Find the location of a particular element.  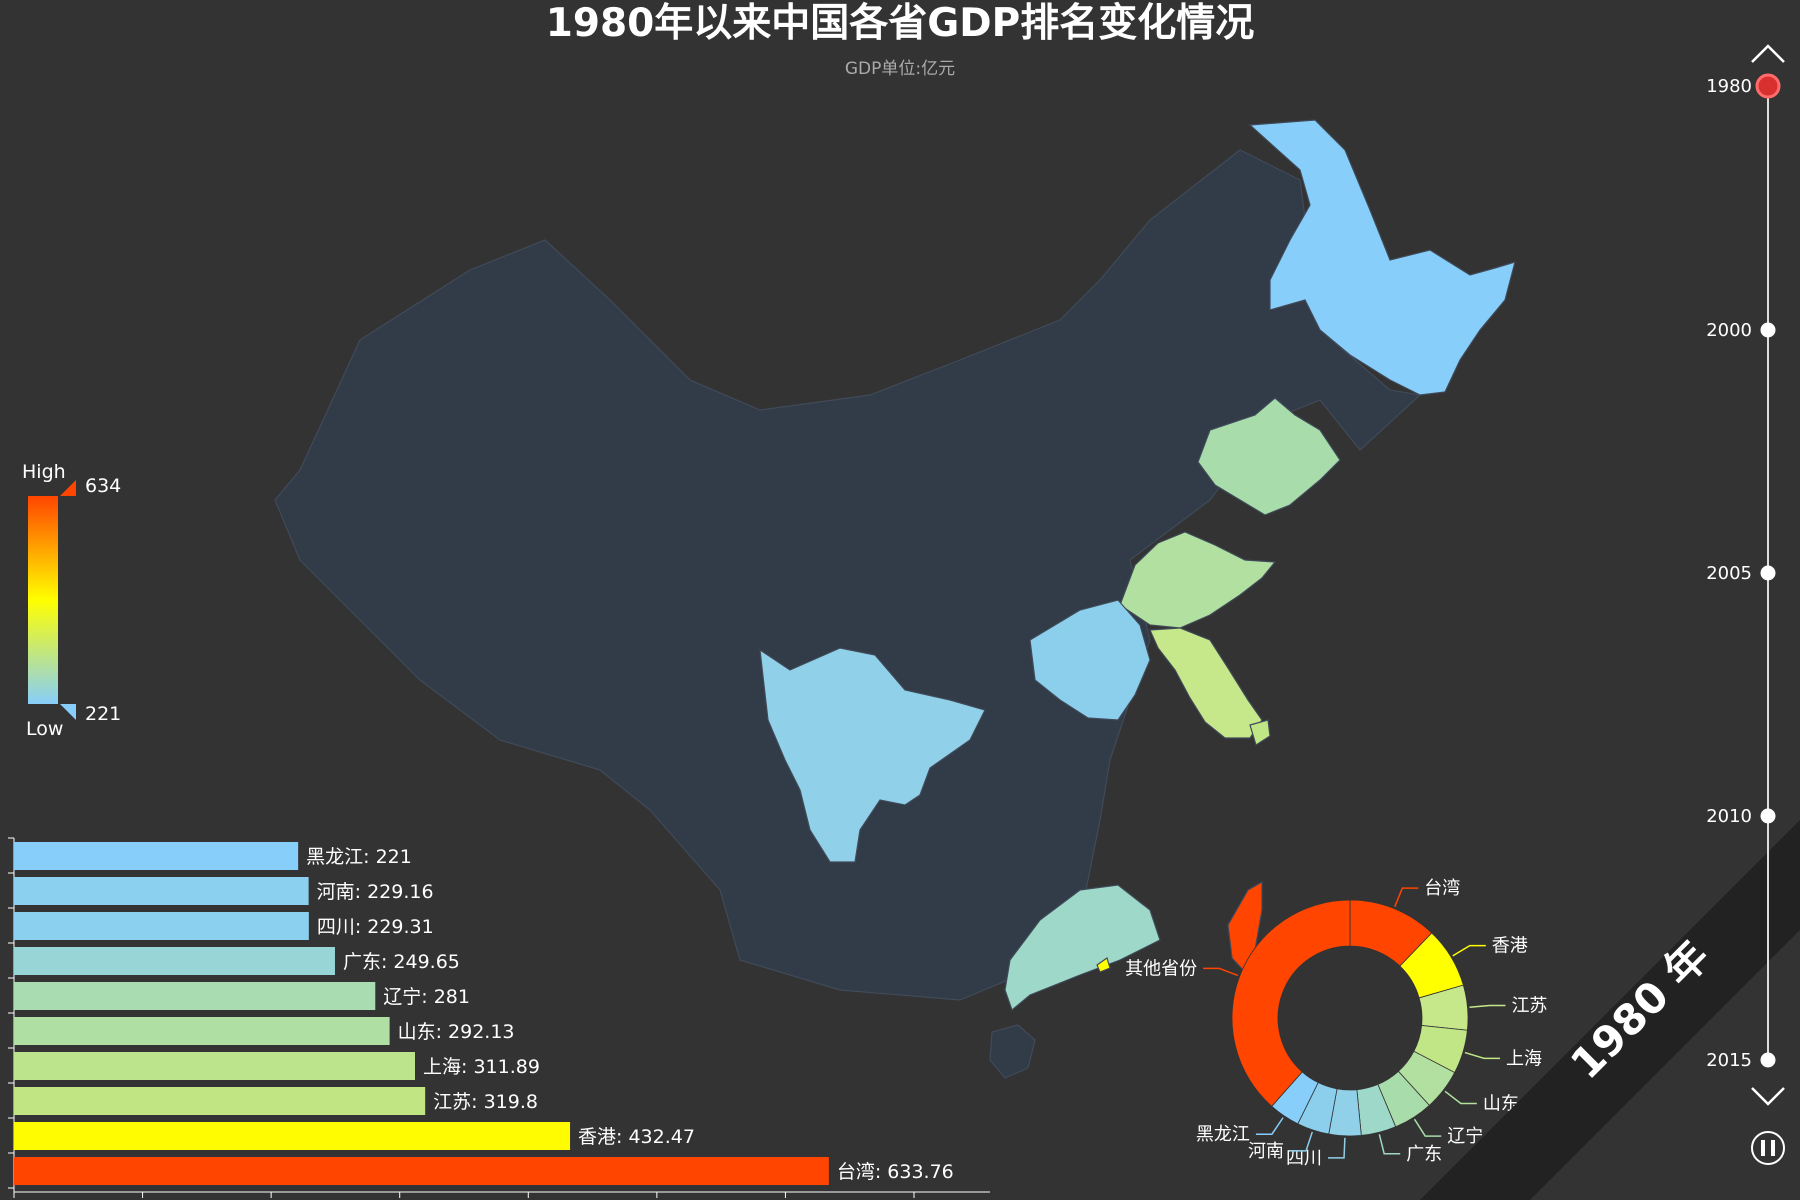

year-banner-stripe is located at coordinates (1610, 1010).